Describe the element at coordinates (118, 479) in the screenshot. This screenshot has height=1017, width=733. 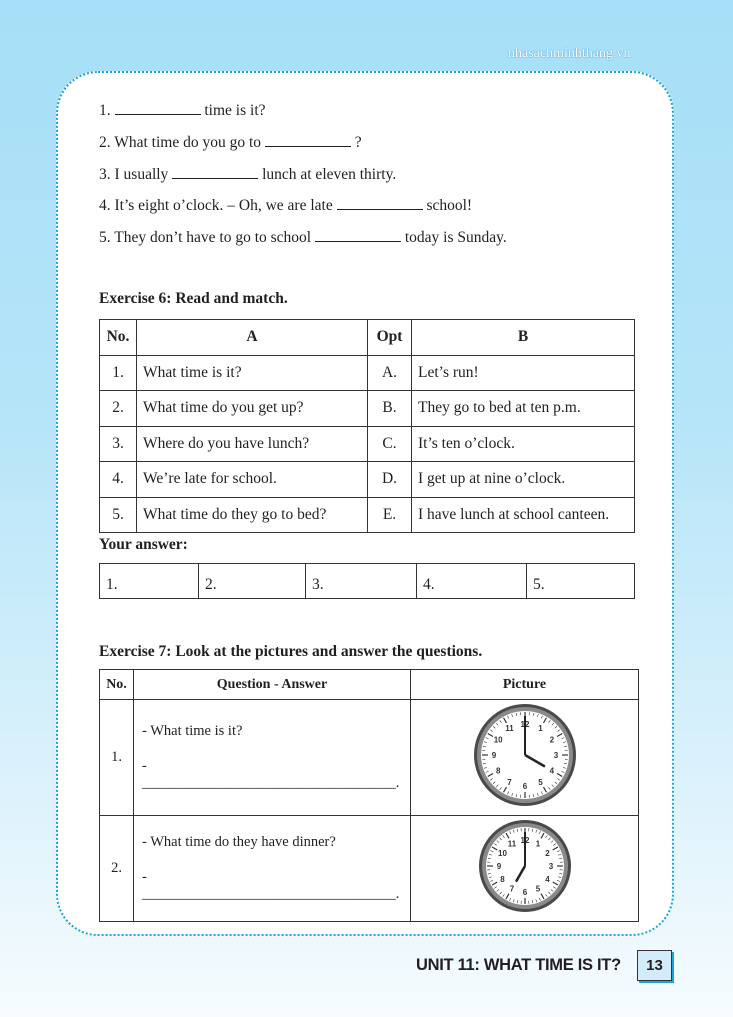
I see `row-number: 4.` at that location.